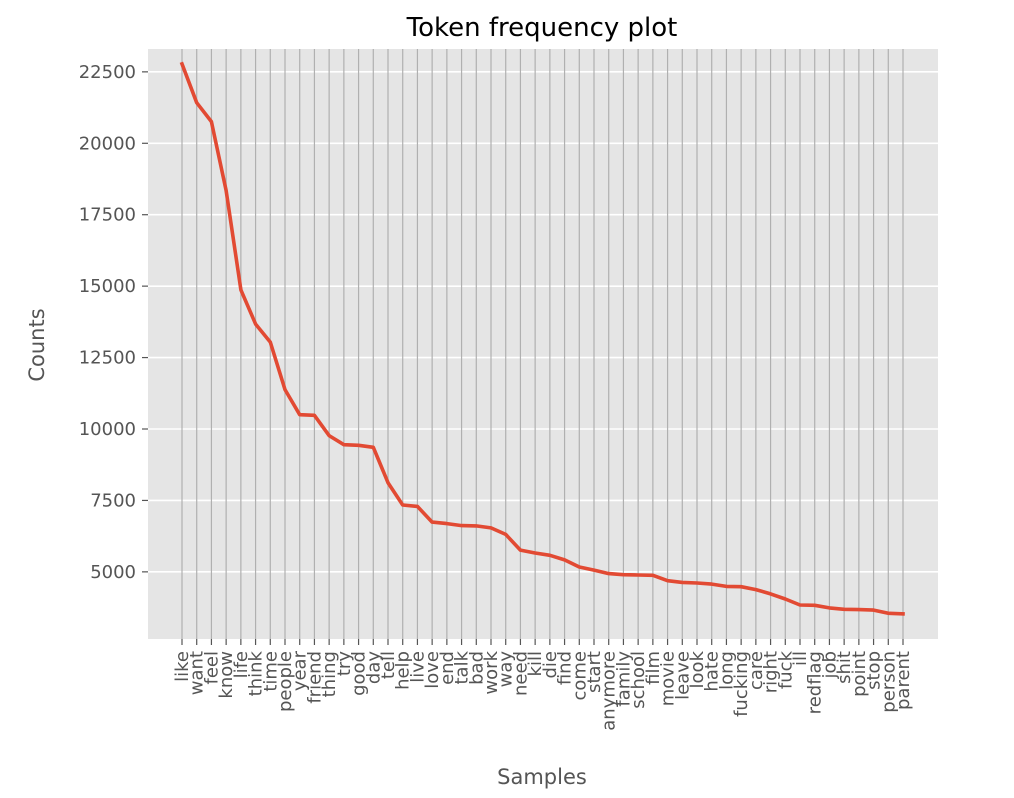 The width and height of the screenshot is (1014, 798). I want to click on x-tick-label: talk, so click(462, 667).